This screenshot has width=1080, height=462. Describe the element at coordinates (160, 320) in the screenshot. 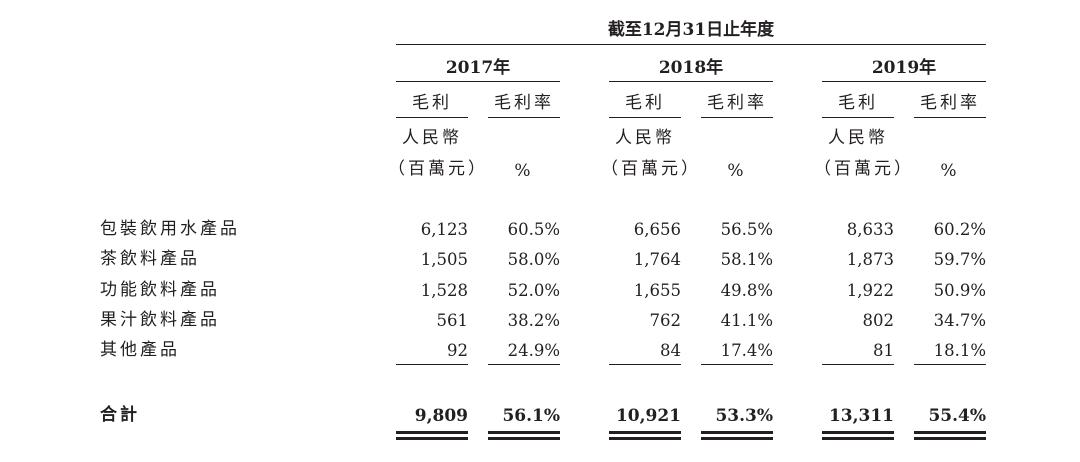

I see `row-label: 果汁飲料產品` at that location.